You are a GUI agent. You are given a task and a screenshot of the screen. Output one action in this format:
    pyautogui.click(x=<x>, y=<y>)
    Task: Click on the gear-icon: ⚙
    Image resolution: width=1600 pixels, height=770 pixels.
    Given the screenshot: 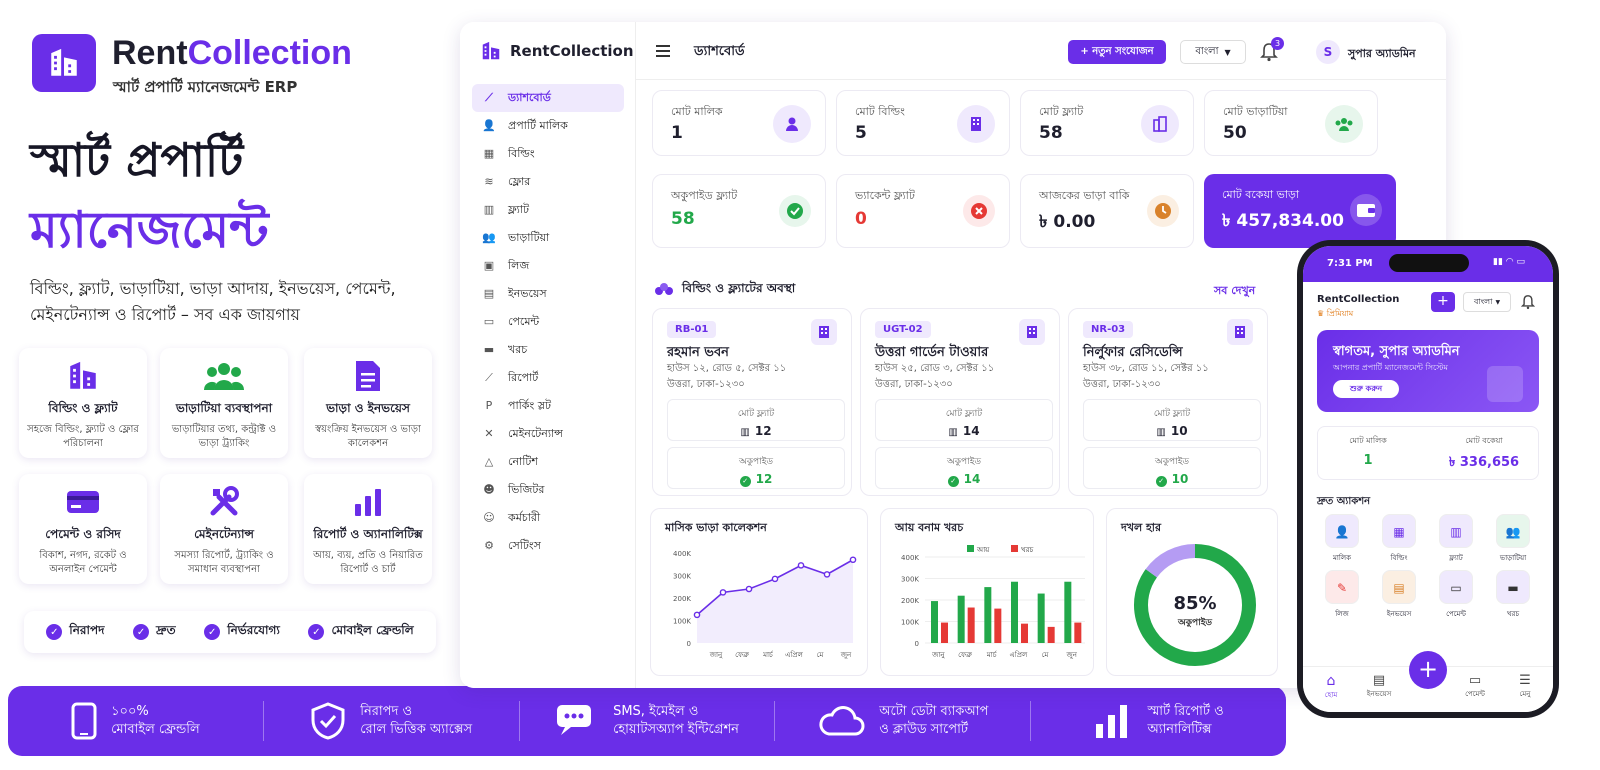 What is the action you would take?
    pyautogui.click(x=489, y=545)
    